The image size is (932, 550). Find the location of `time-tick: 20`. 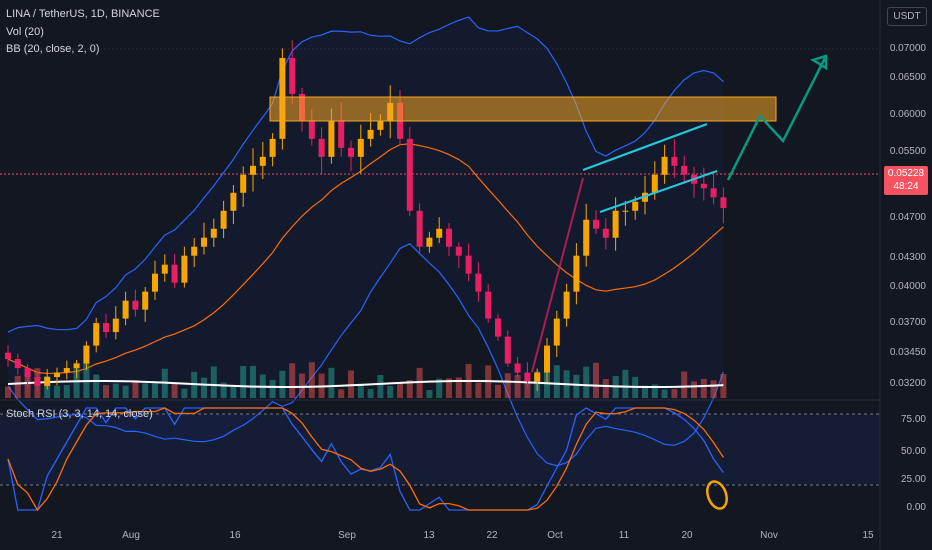

time-tick: 20 is located at coordinates (687, 535).